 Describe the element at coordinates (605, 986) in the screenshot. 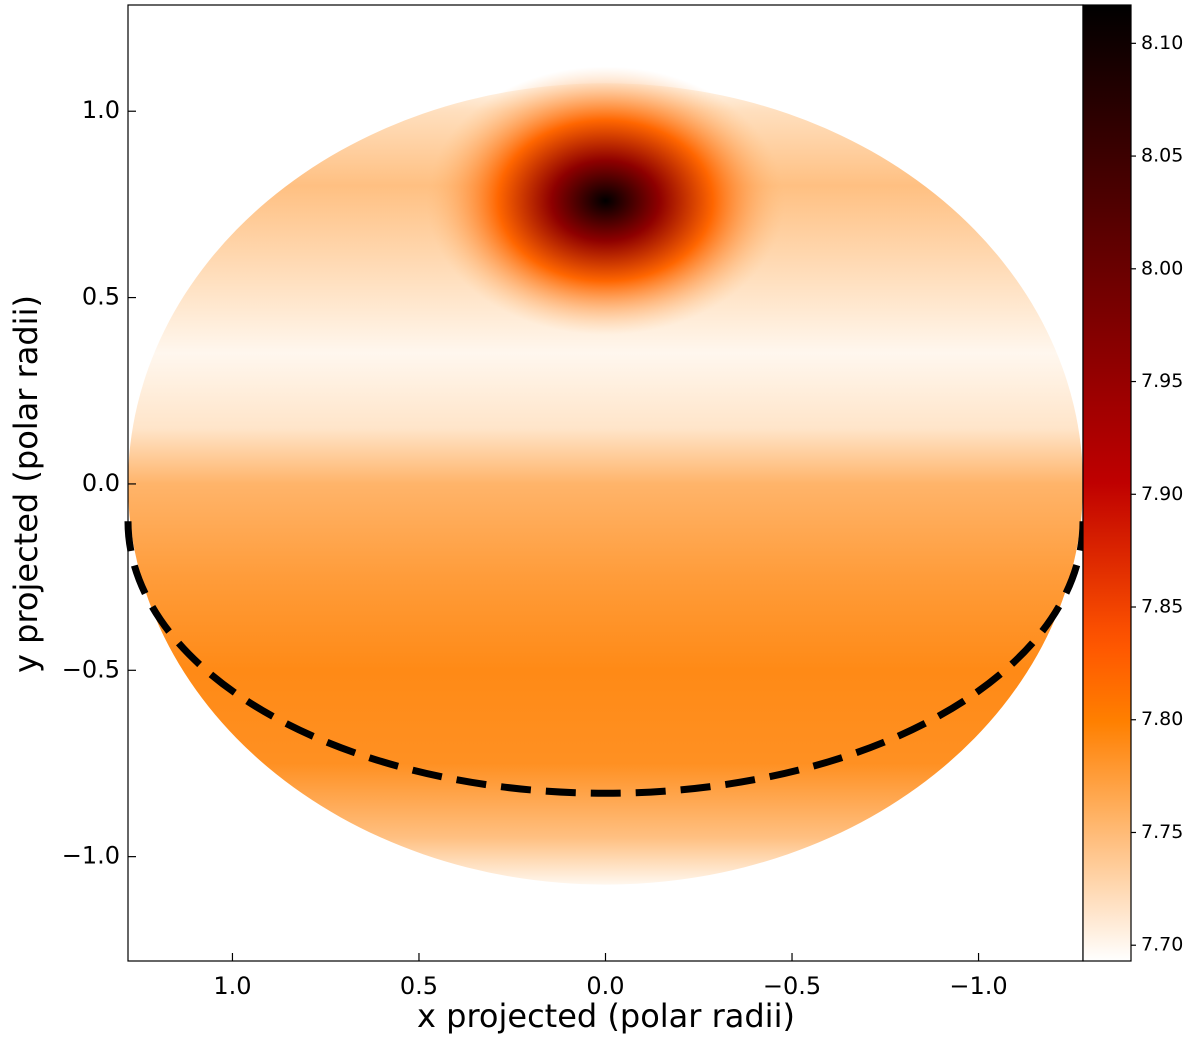

I see `x-tick-label: 0.0` at that location.